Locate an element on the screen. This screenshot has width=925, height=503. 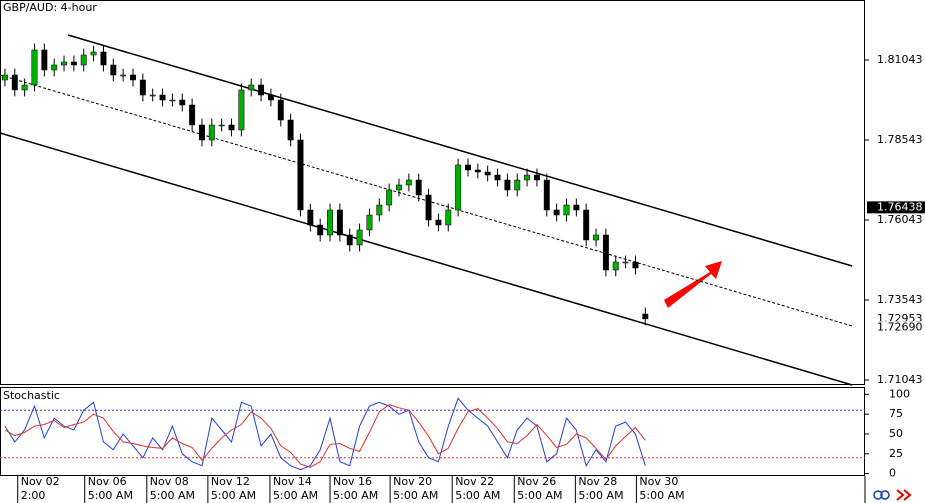
y-tick-label: 1.71043 is located at coordinates (900, 379).